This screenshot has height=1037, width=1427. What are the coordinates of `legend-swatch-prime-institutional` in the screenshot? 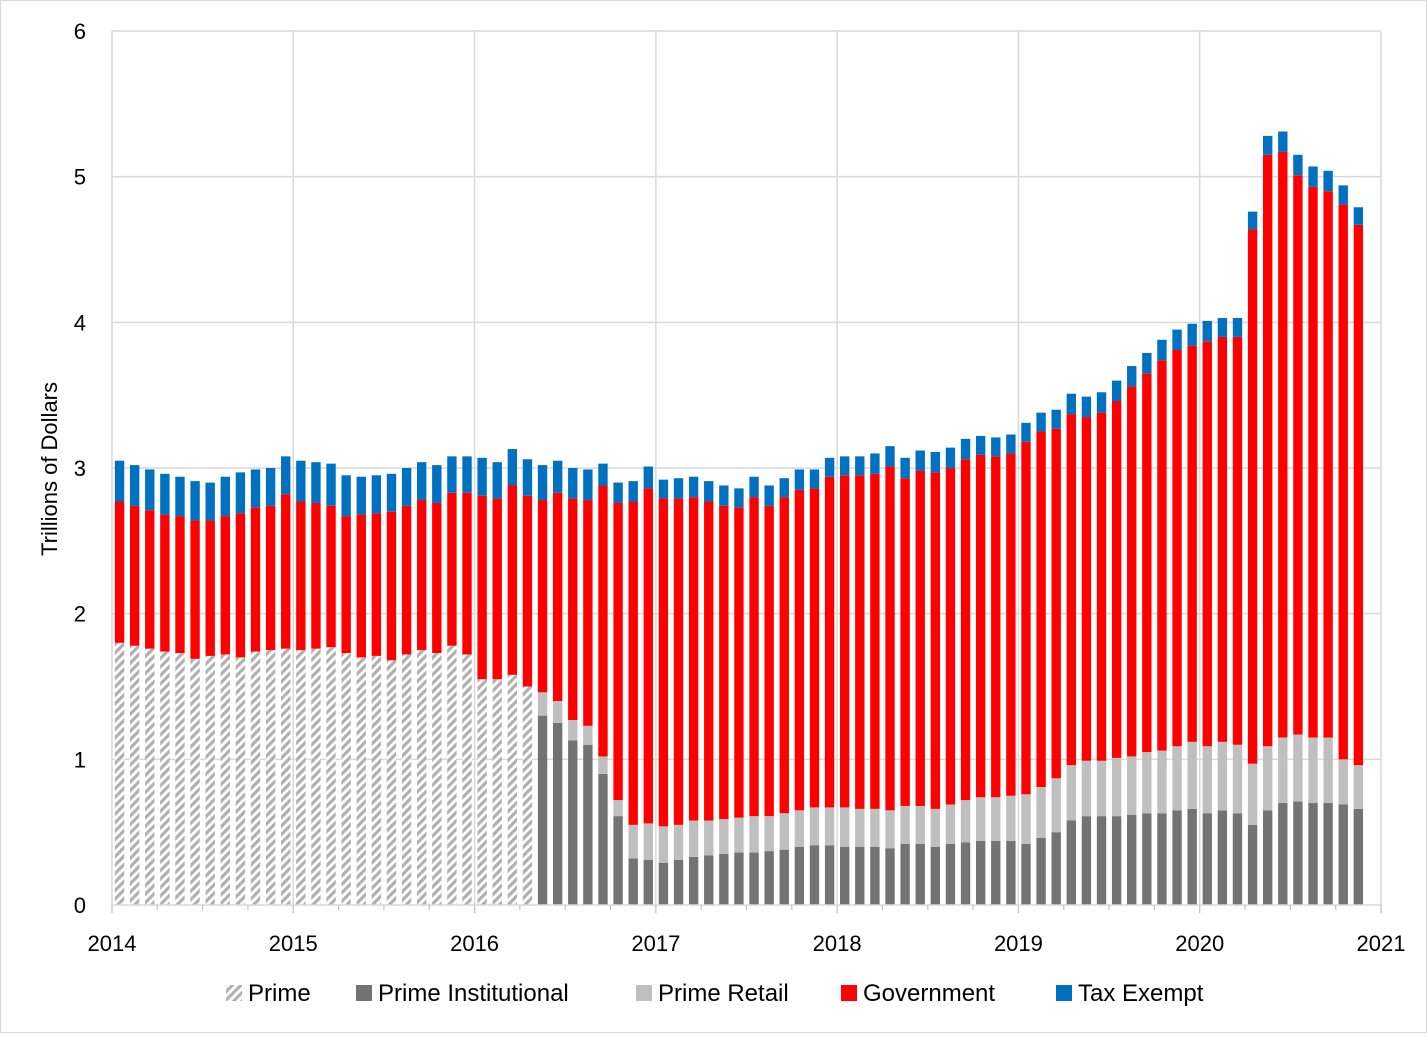 It's located at (364, 993).